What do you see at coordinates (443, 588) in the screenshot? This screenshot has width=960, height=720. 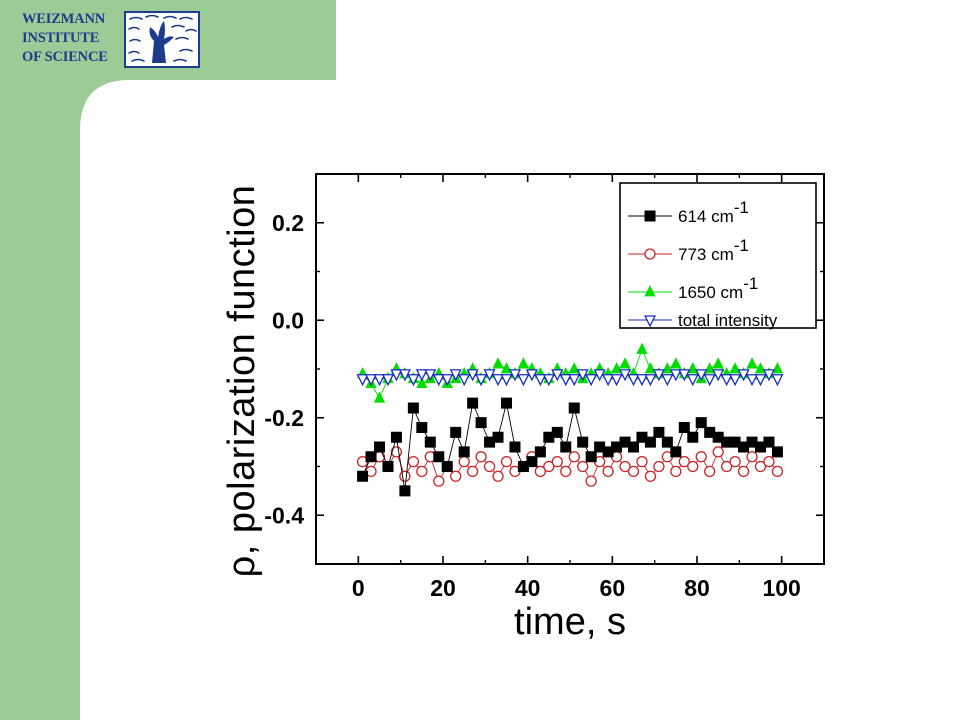 I see `x-tick-label: 20` at bounding box center [443, 588].